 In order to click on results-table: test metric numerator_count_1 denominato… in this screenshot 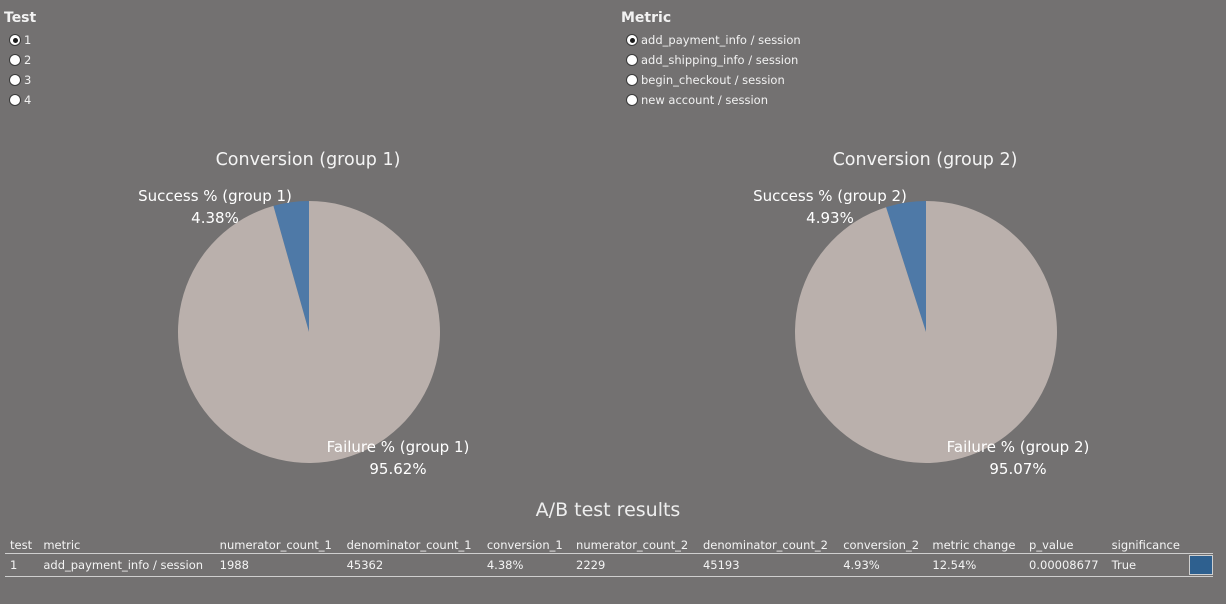, I will do `click(609, 556)`.